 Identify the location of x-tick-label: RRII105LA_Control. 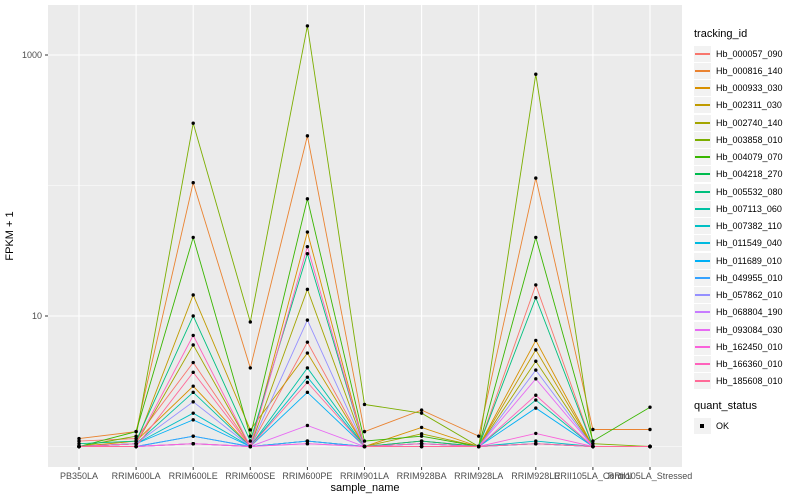
(593, 476).